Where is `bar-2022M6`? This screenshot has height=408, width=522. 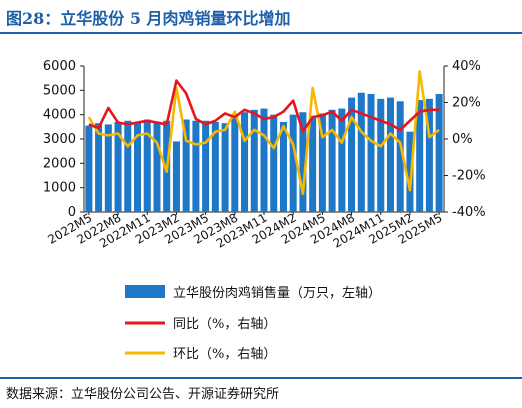
bar-2022M6 is located at coordinates (99, 167).